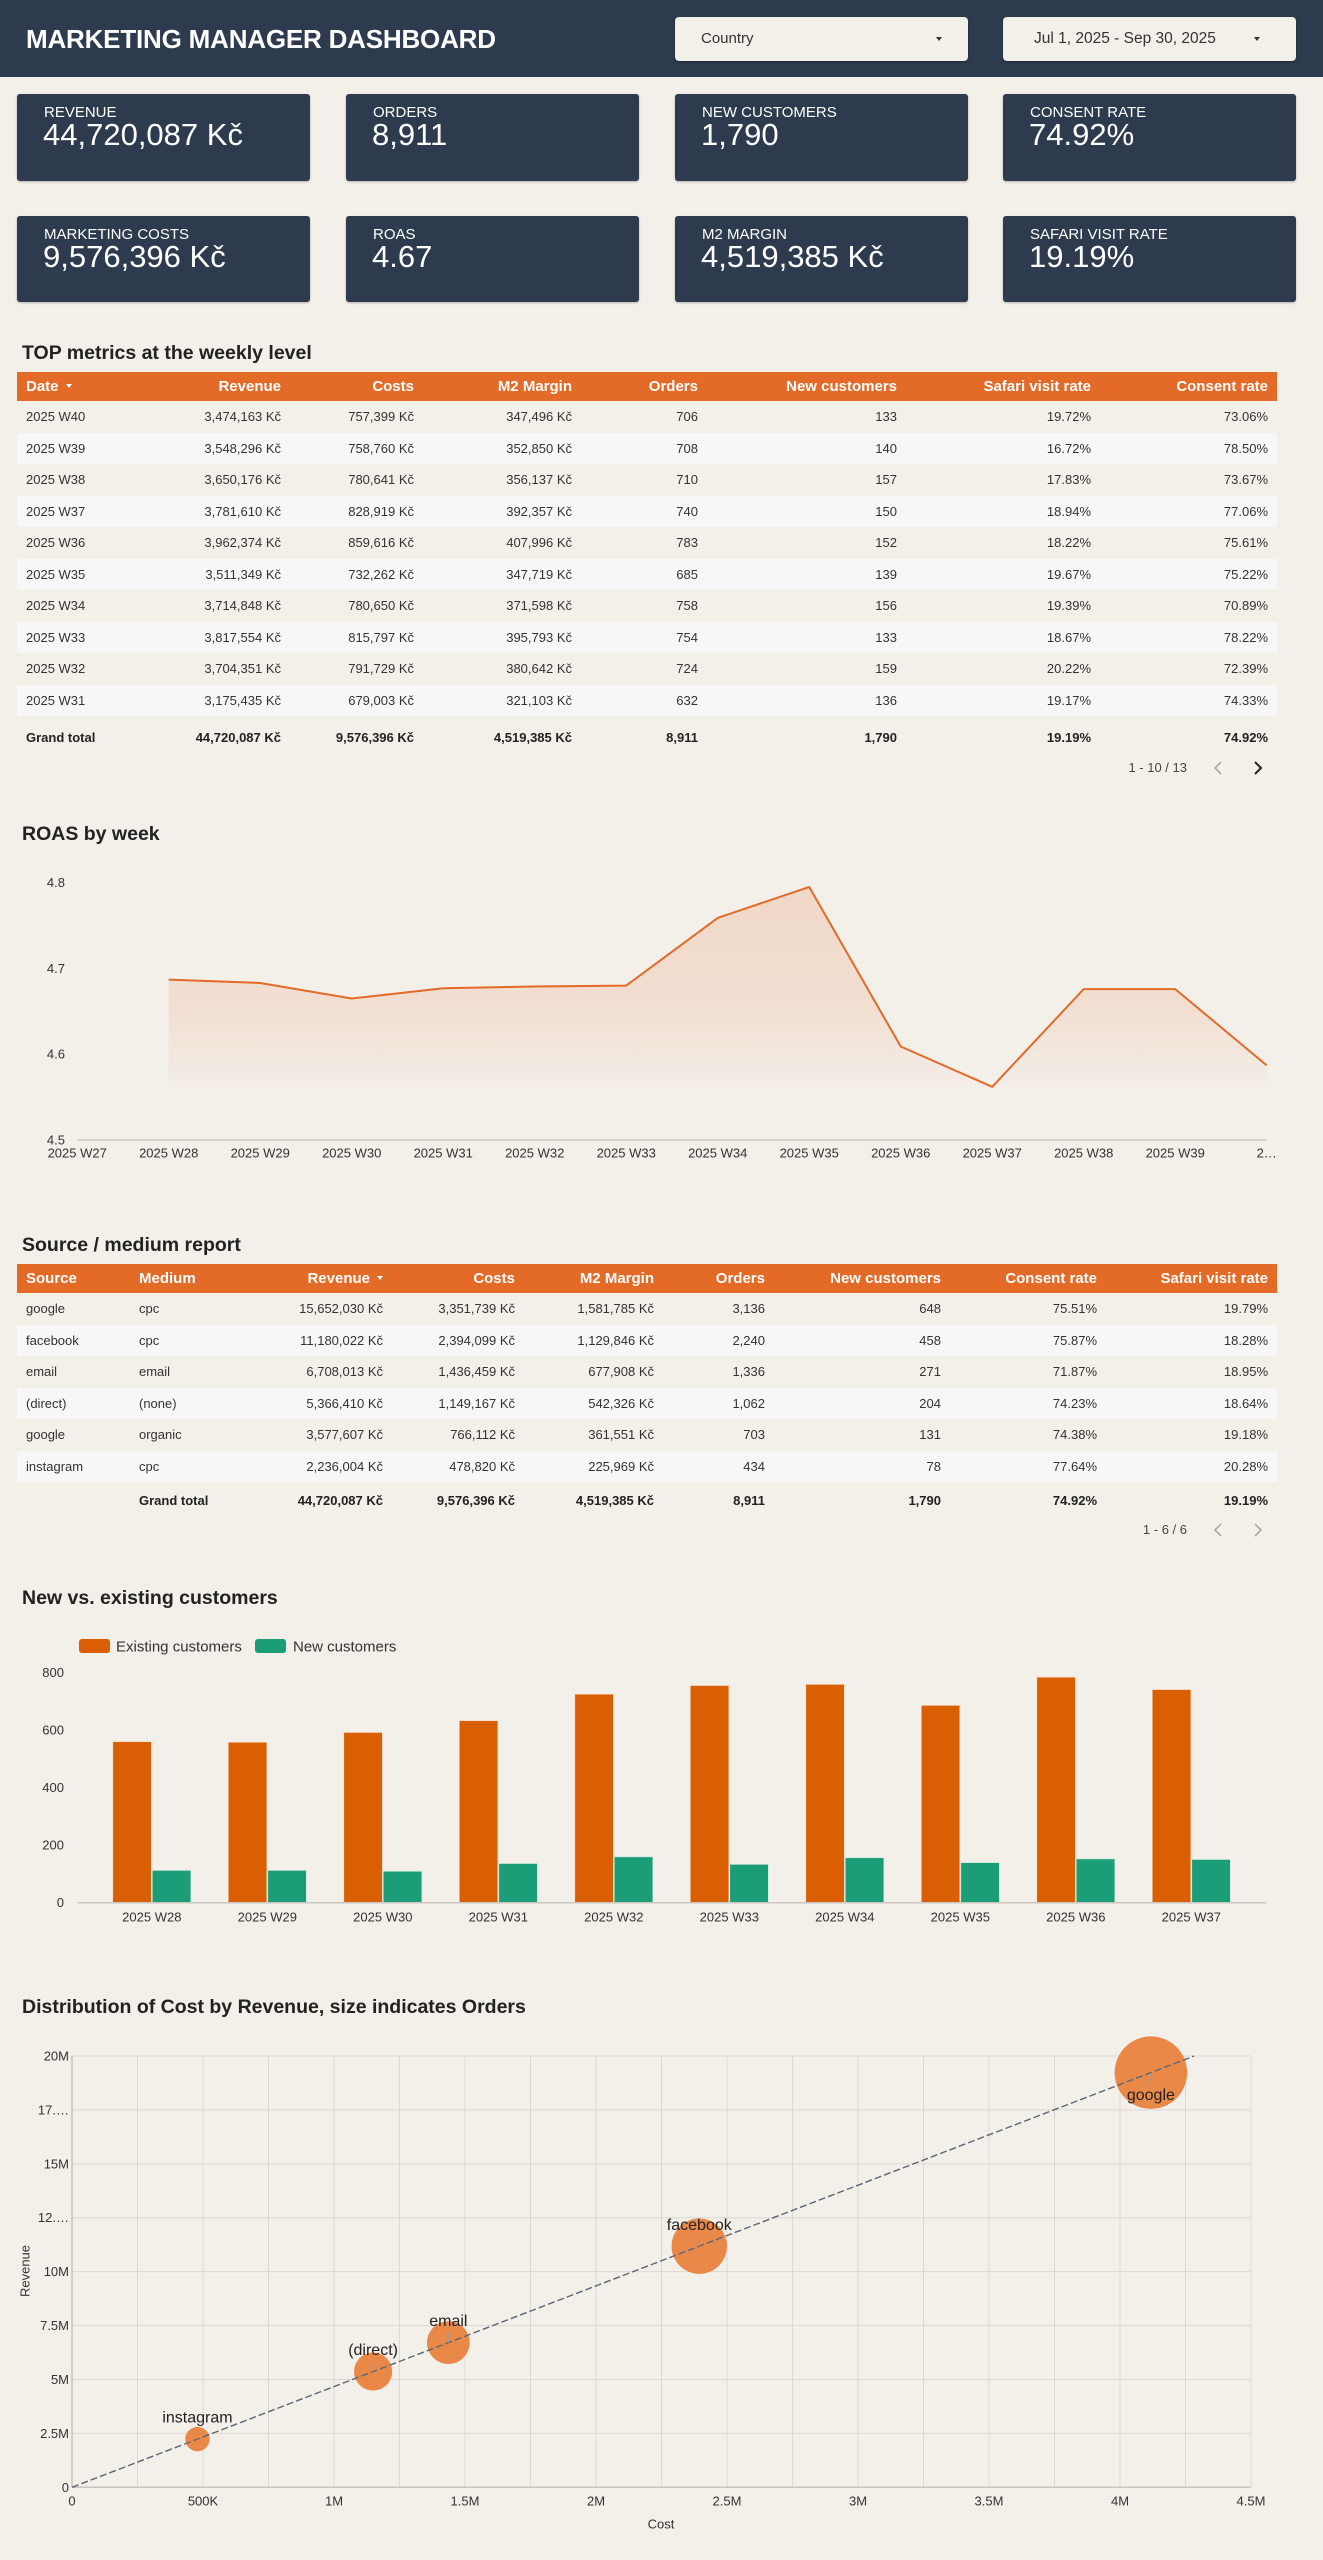 The height and width of the screenshot is (2560, 1323). I want to click on cell-new-customers: 271, so click(930, 1372).